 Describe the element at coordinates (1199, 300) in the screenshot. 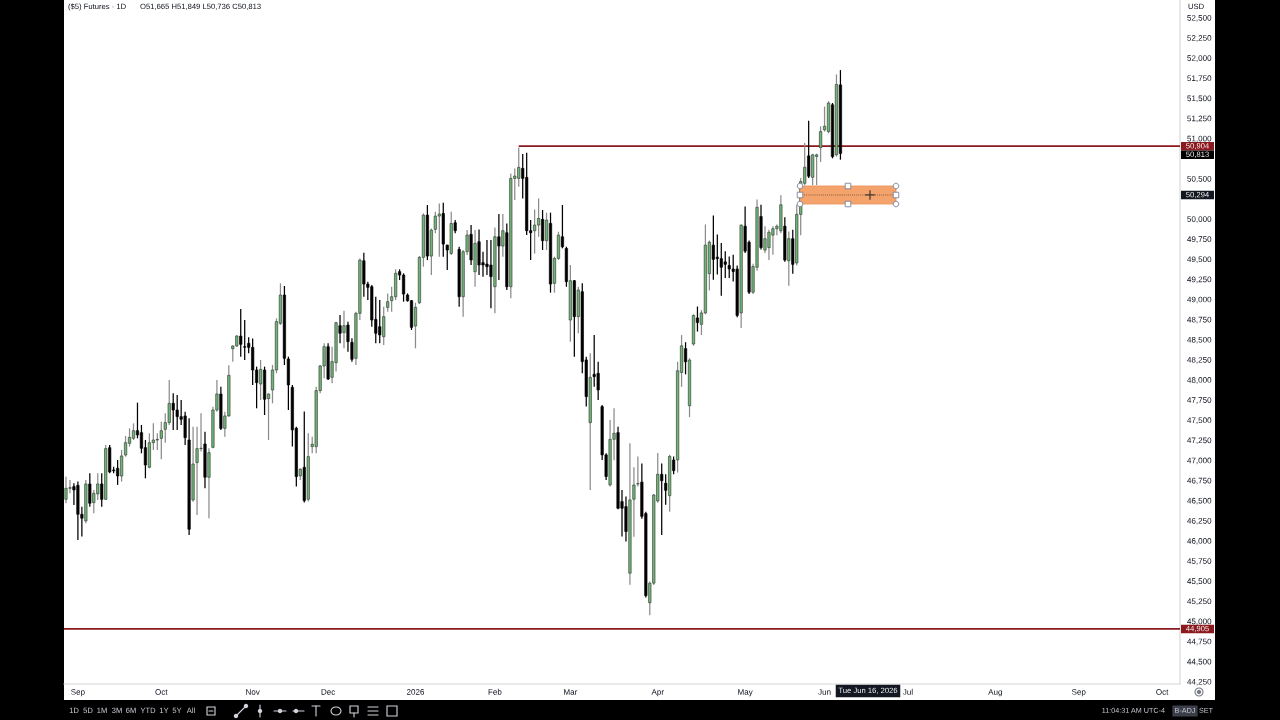

I see `y-tick-label: 49,000` at that location.